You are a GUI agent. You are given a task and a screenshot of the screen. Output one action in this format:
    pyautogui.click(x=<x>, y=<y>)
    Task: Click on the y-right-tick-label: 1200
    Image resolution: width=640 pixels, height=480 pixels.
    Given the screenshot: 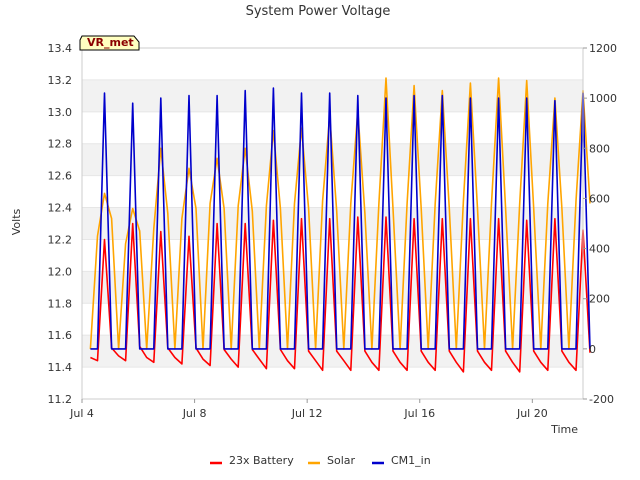 What is the action you would take?
    pyautogui.click(x=603, y=48)
    